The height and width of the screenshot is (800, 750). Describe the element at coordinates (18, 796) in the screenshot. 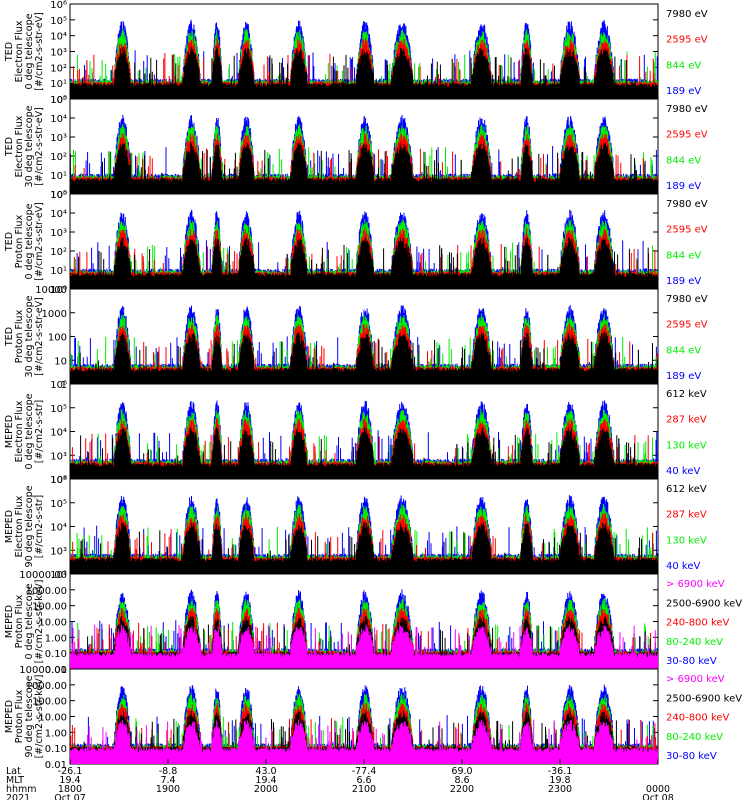

I see `x-row-label: 2021` at that location.